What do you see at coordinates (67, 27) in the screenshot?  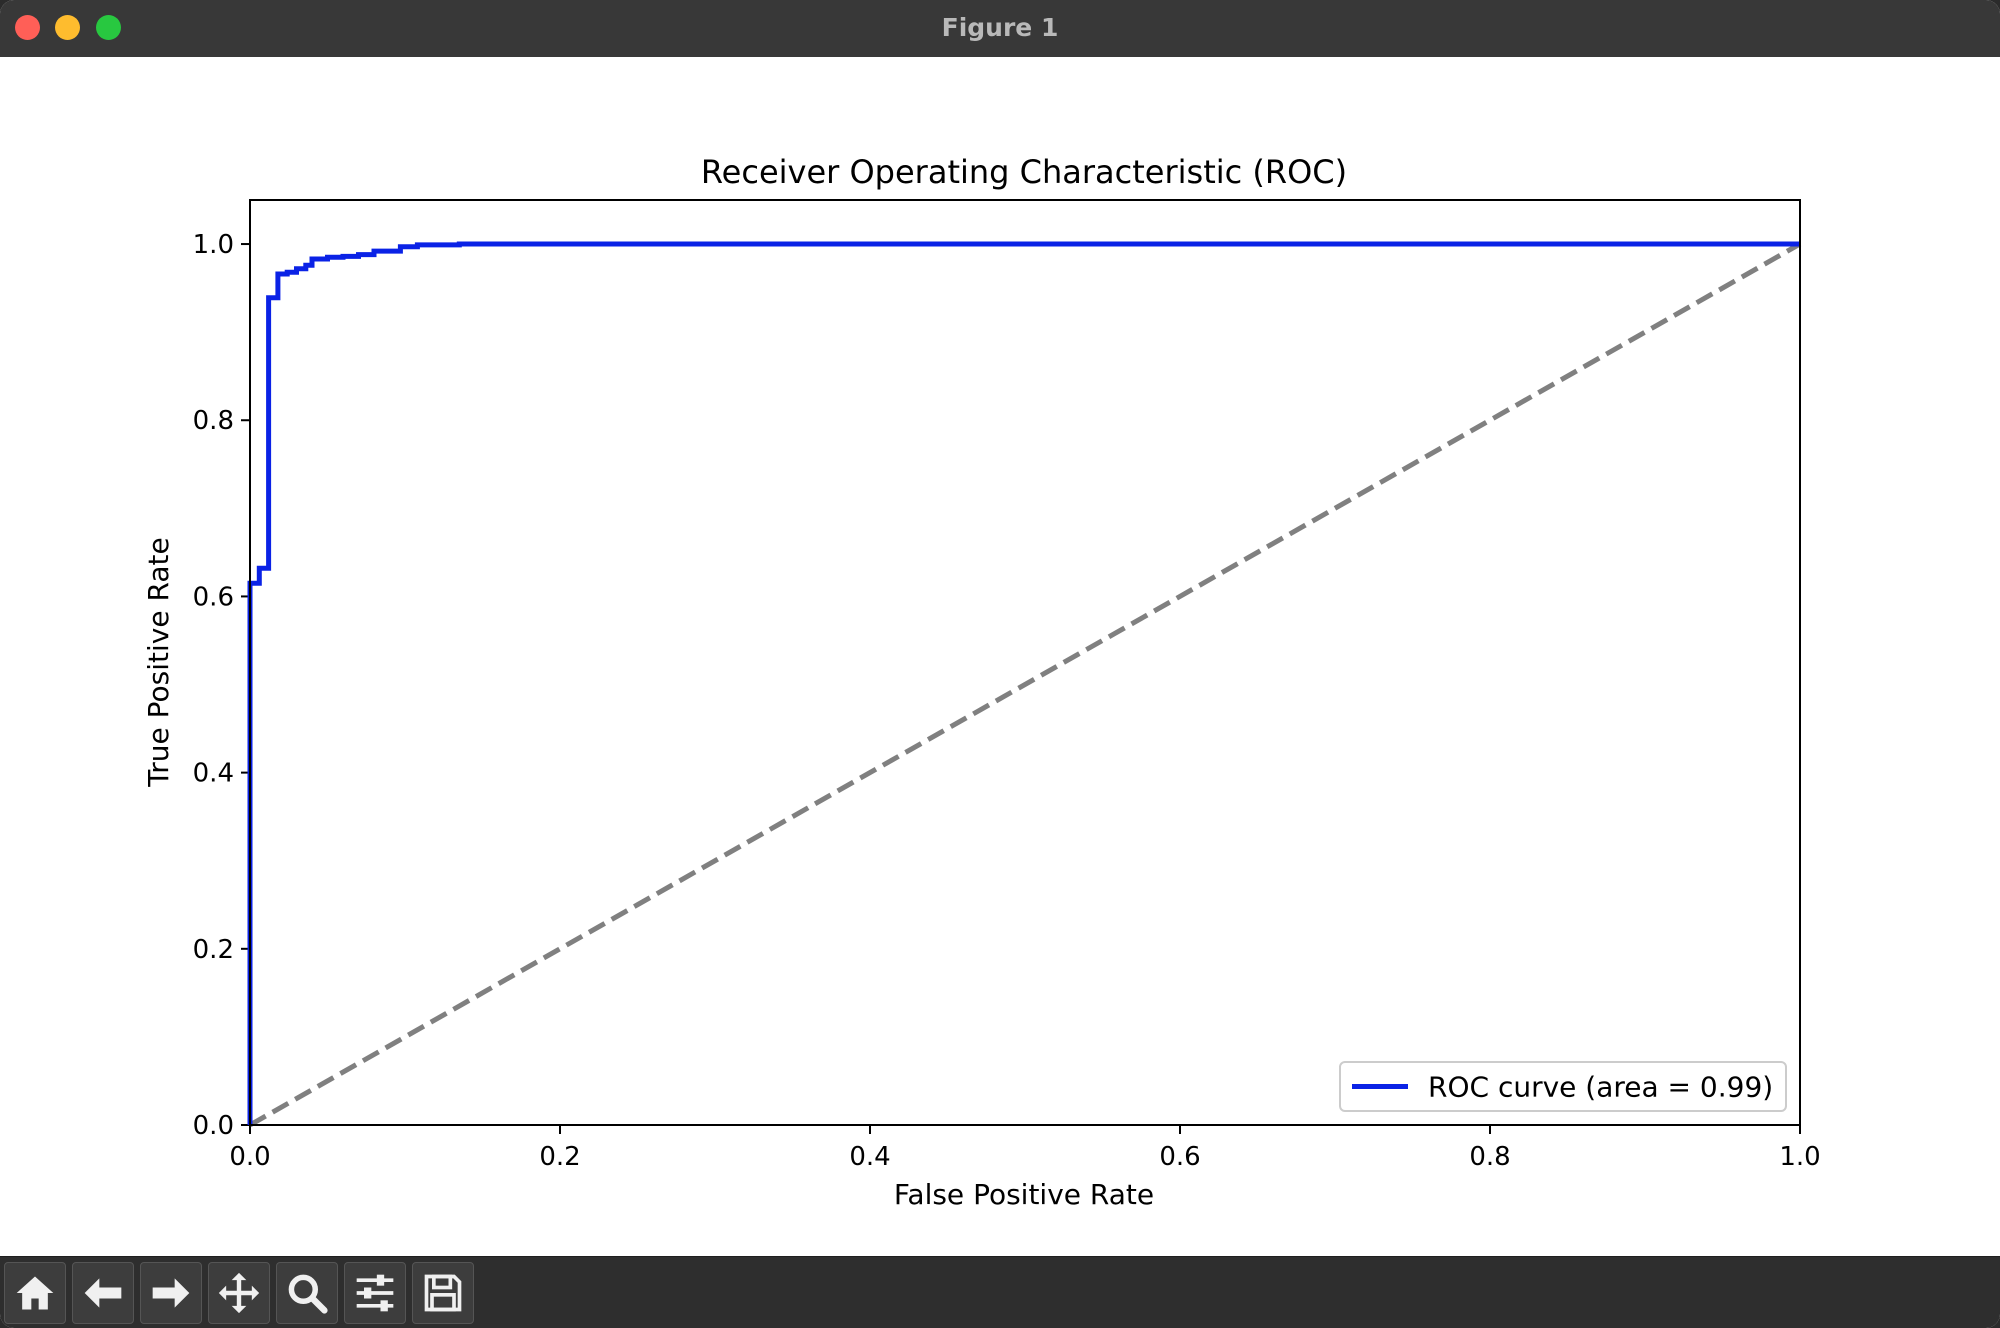 I see `minimize-window-button` at bounding box center [67, 27].